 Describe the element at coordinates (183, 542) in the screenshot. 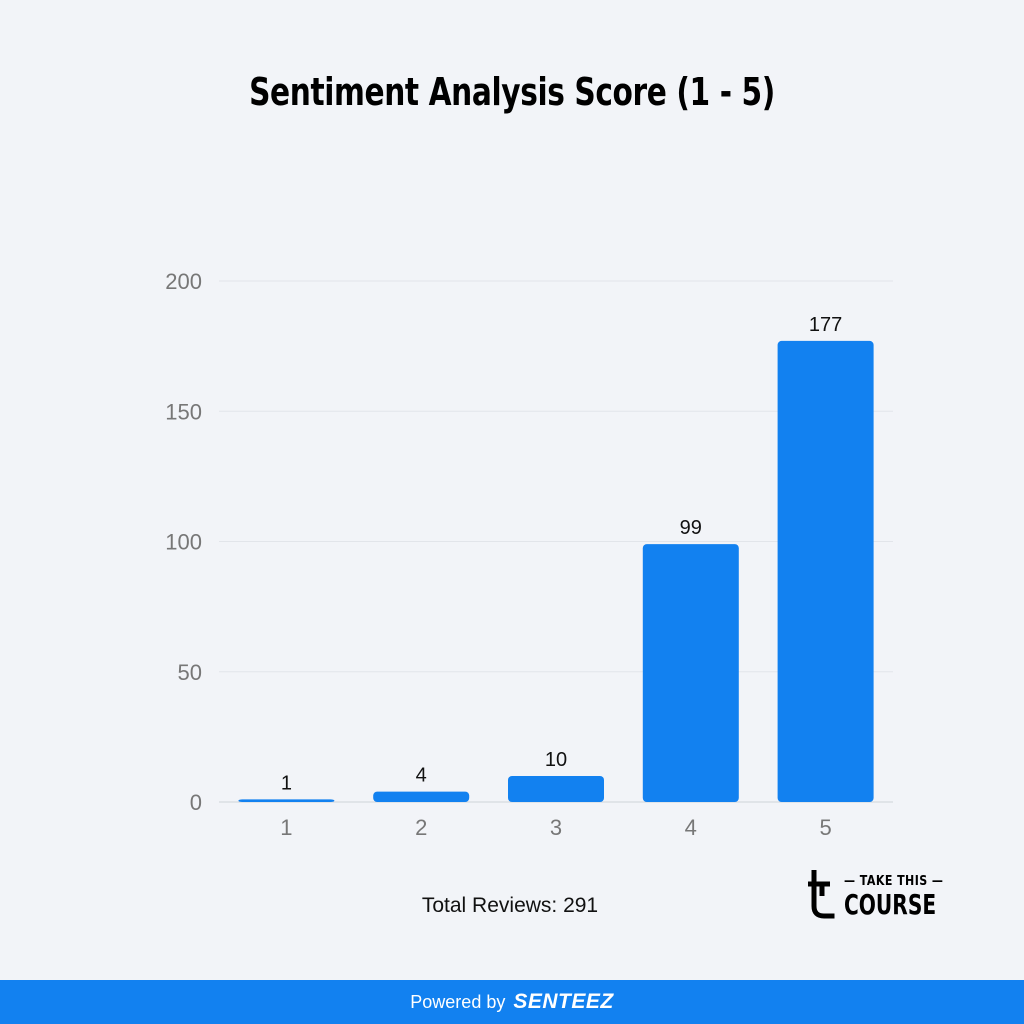

I see `y-tick-label: 100` at that location.